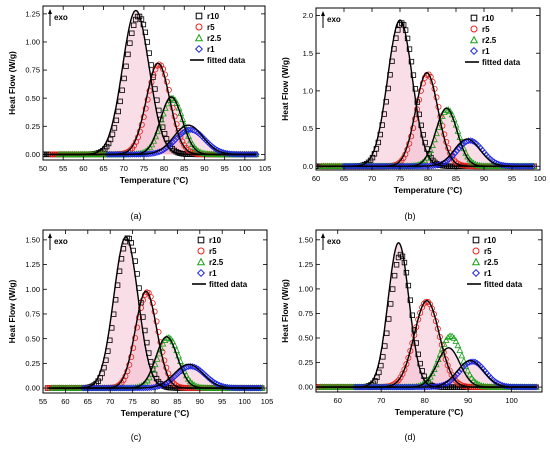 Image resolution: width=550 pixels, height=449 pixels. What do you see at coordinates (285, 89) in the screenshot?
I see `y-axis-label: Heat Flow (W/g)` at bounding box center [285, 89].